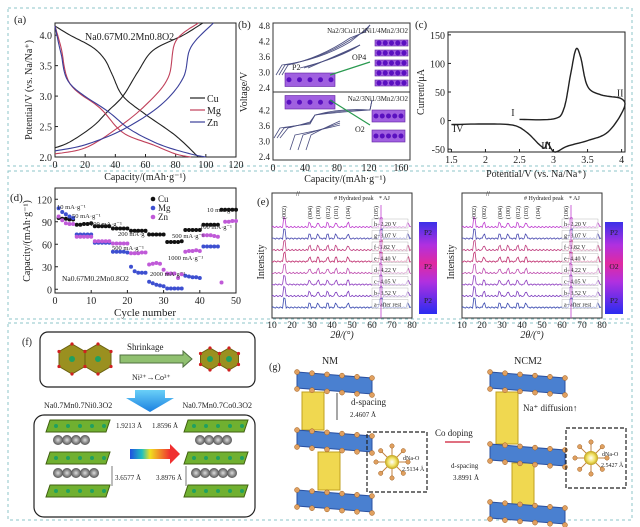 The height and width of the screenshot is (527, 640). Describe the element at coordinates (350, 68) in the screenshot. I see `arrow-to-op4` at that location.